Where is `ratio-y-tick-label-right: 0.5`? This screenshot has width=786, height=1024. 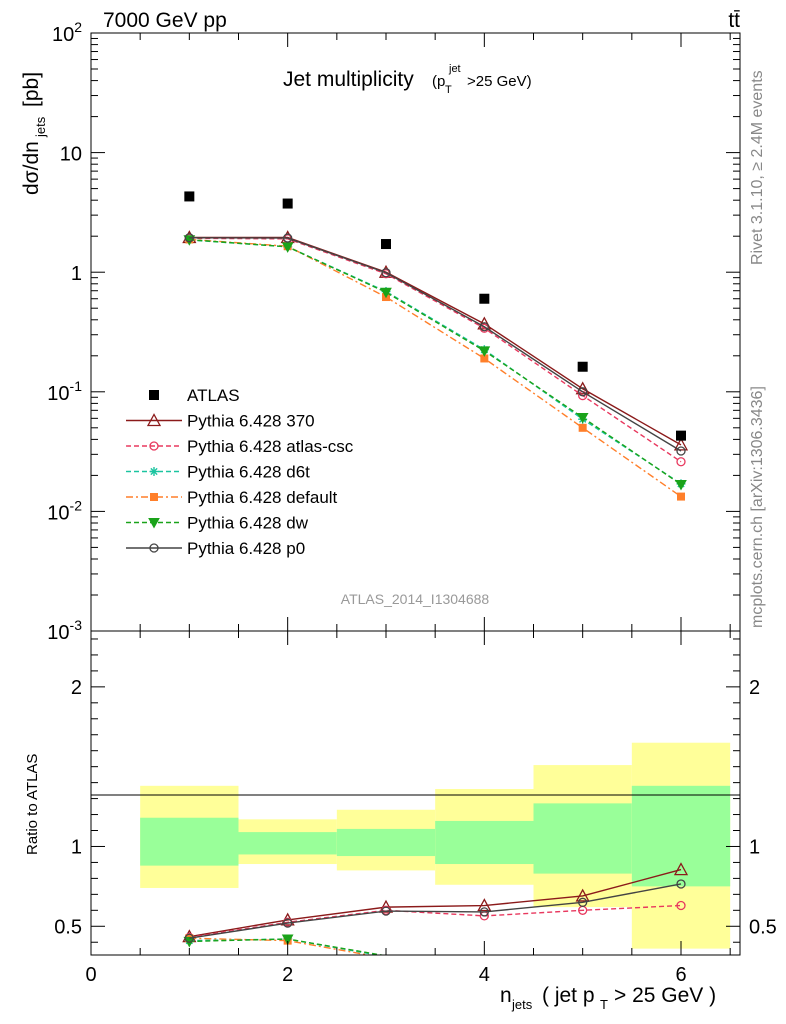
ratio-y-tick-label-right: 0.5 is located at coordinates (763, 927).